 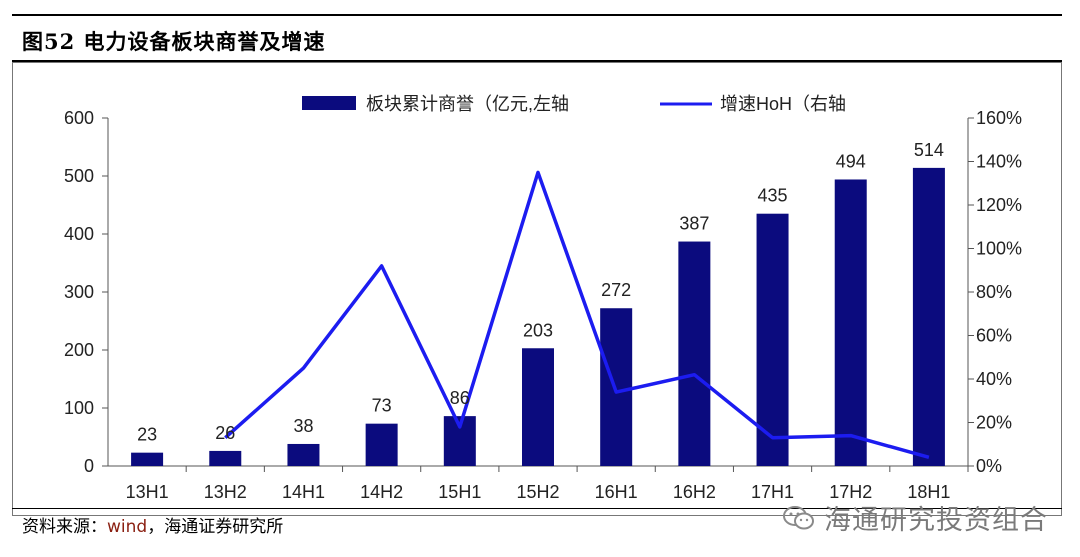 What do you see at coordinates (537, 38) in the screenshot?
I see `title-bar: 图52 电力设备板块商誉及增速` at bounding box center [537, 38].